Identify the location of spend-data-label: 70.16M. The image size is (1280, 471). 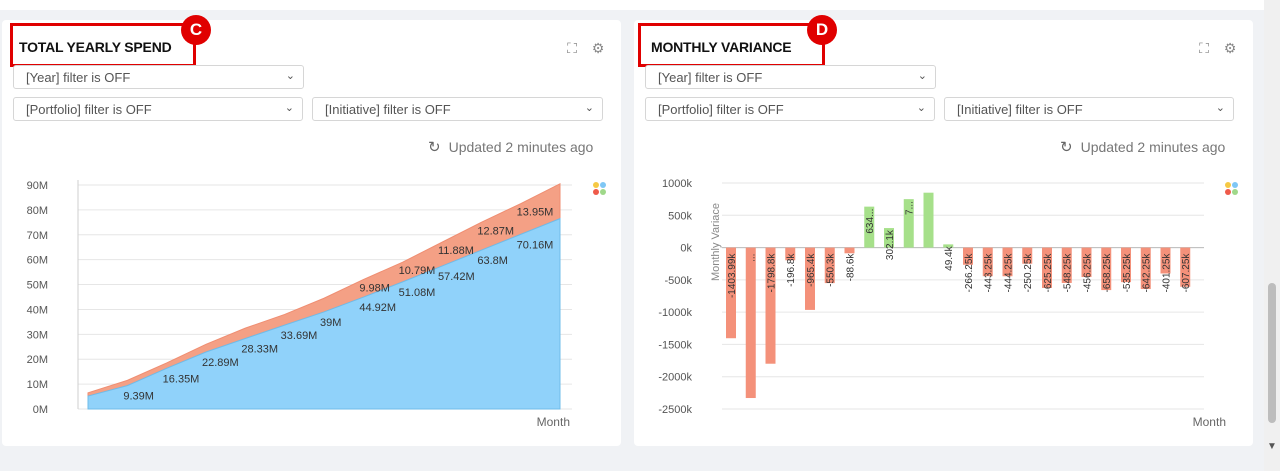
(535, 245).